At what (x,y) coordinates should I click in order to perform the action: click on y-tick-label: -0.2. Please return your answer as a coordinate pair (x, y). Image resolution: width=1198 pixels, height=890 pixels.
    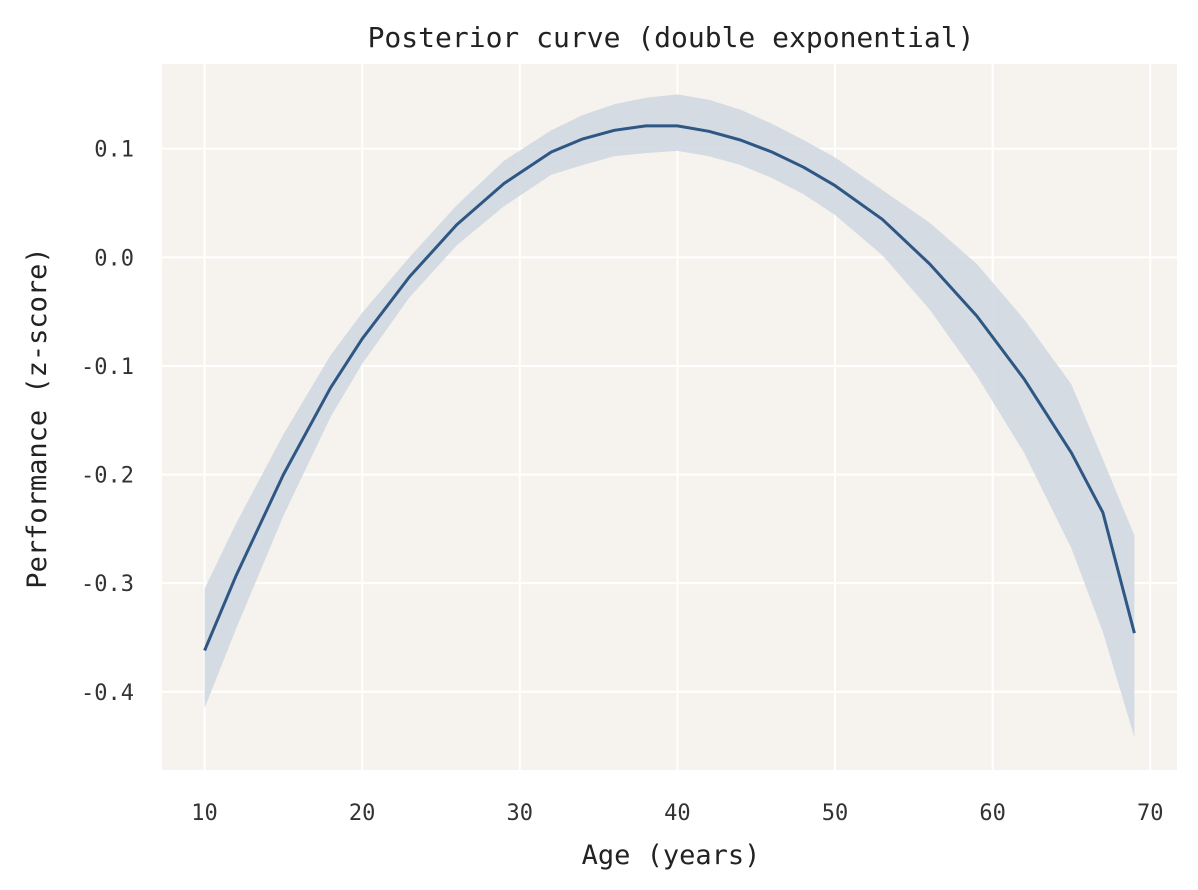
    Looking at the image, I should click on (107, 476).